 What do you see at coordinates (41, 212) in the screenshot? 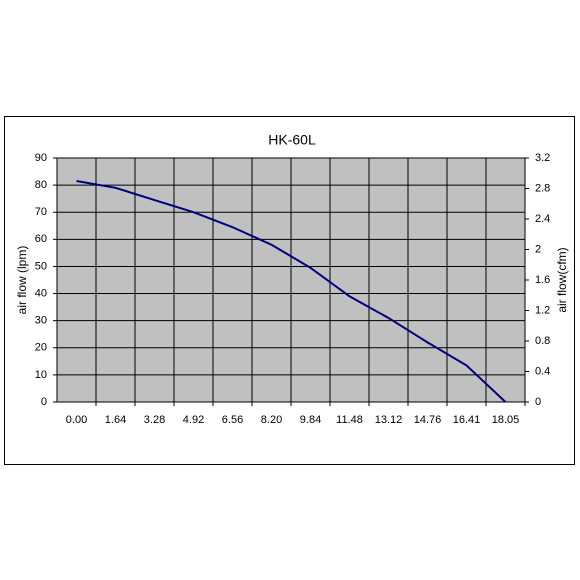
I see `y-tick-label: 70` at bounding box center [41, 212].